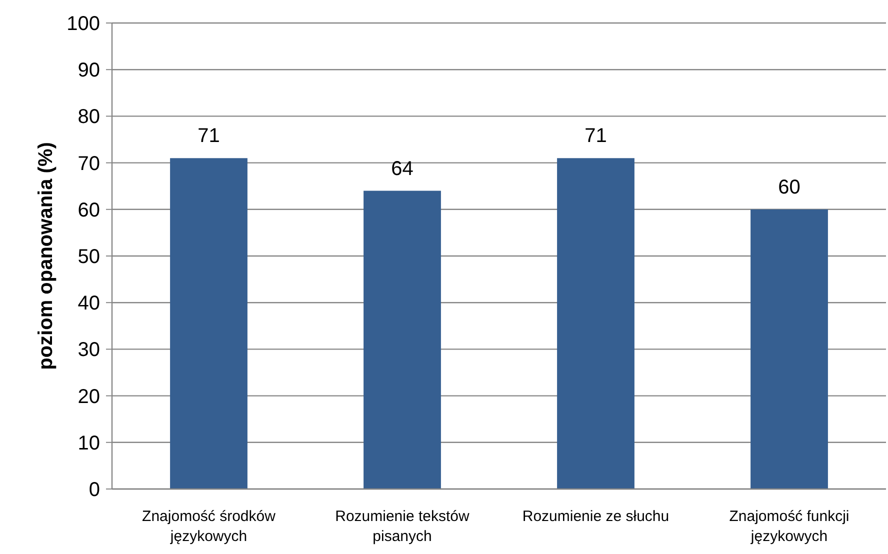 This screenshot has width=888, height=554. Describe the element at coordinates (209, 526) in the screenshot. I see `x-tick-label: Znajomość środków językowych` at that location.